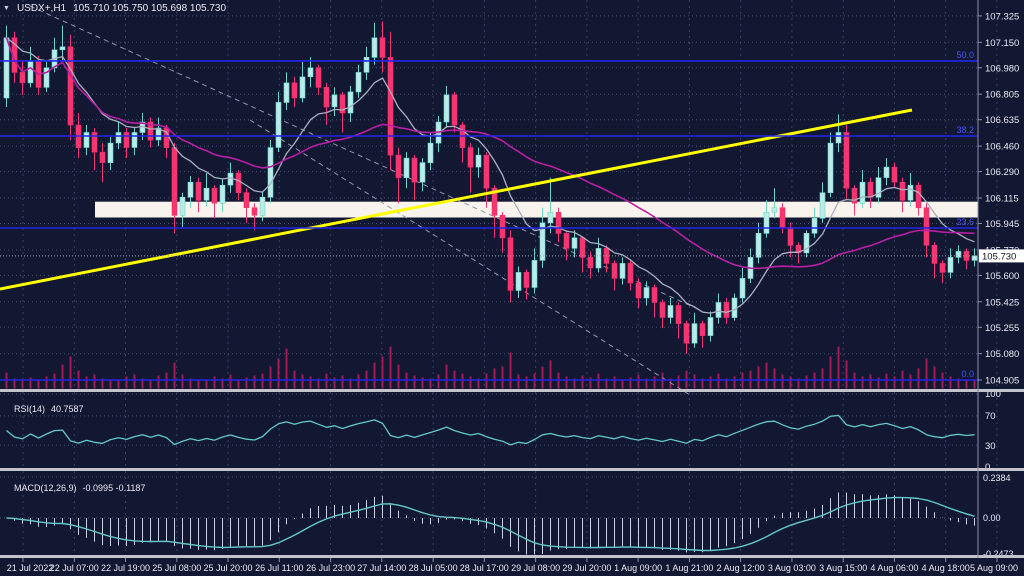 The width and height of the screenshot is (1024, 576). Describe the element at coordinates (990, 446) in the screenshot. I see `rsi-axis-label: 30` at that location.